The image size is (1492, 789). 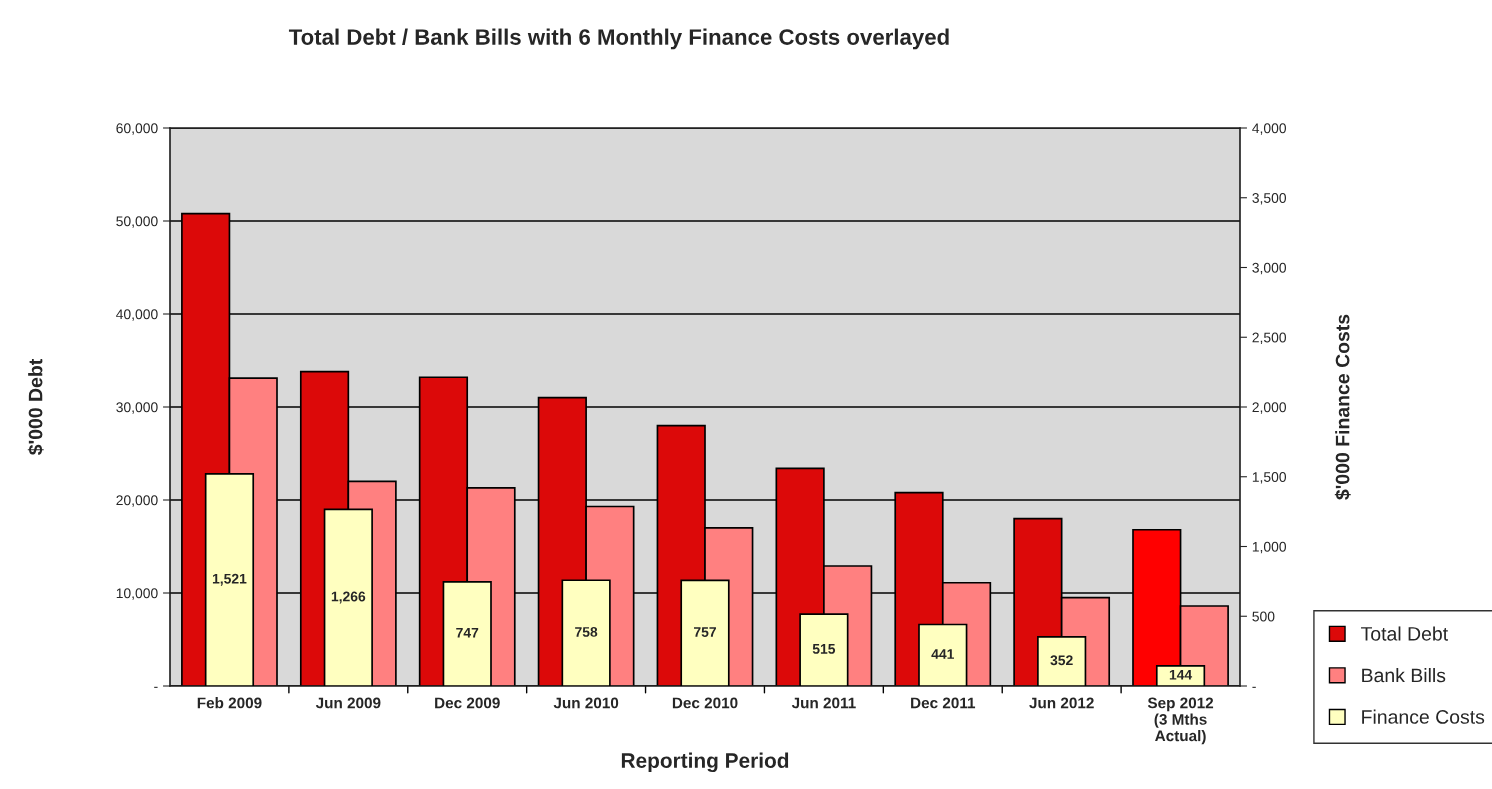 I want to click on y2-tick-label: 3,500, so click(x=1269, y=199).